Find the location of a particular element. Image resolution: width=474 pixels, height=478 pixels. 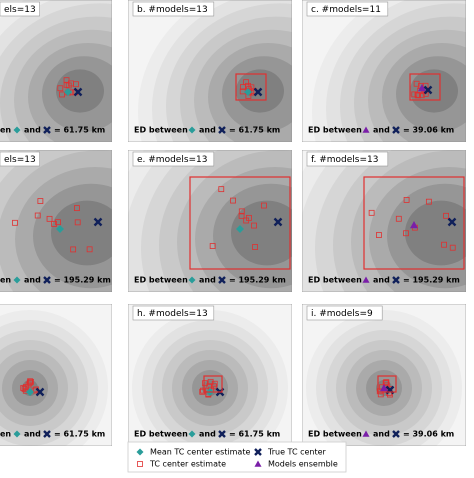

ed-value: = 61.75 km is located at coordinates (79, 130).